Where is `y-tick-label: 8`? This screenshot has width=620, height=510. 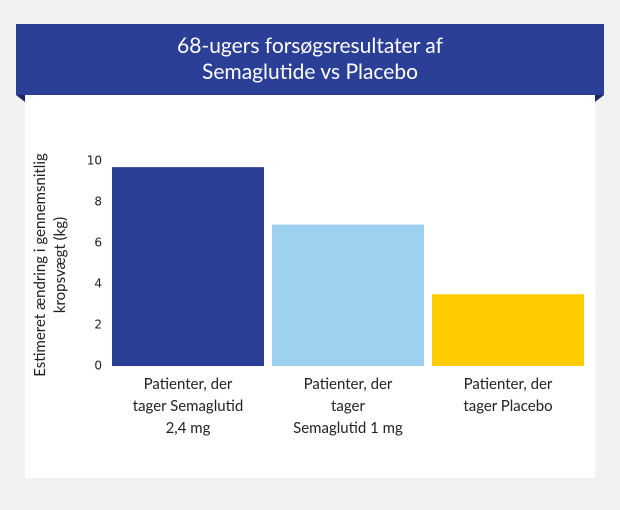
y-tick-label: 8 is located at coordinates (98, 202).